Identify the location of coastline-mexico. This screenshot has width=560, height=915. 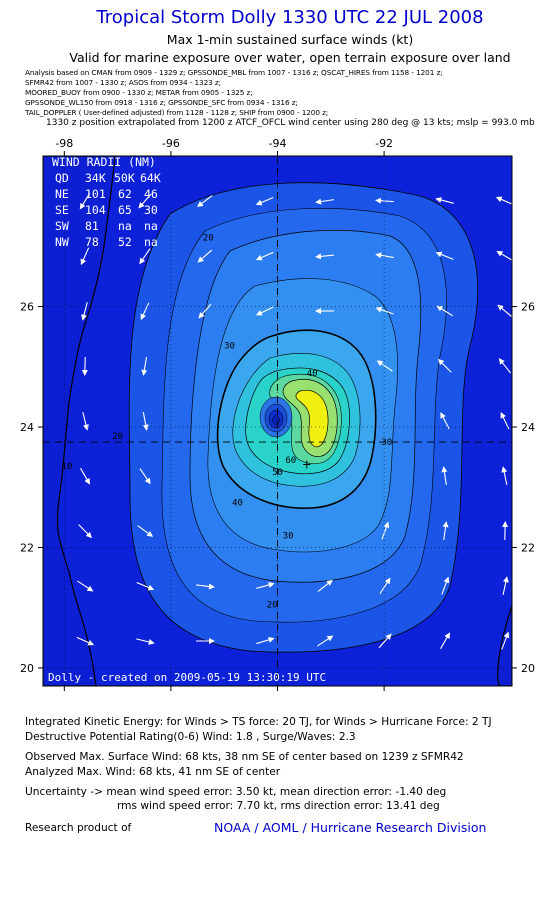
(79, 421).